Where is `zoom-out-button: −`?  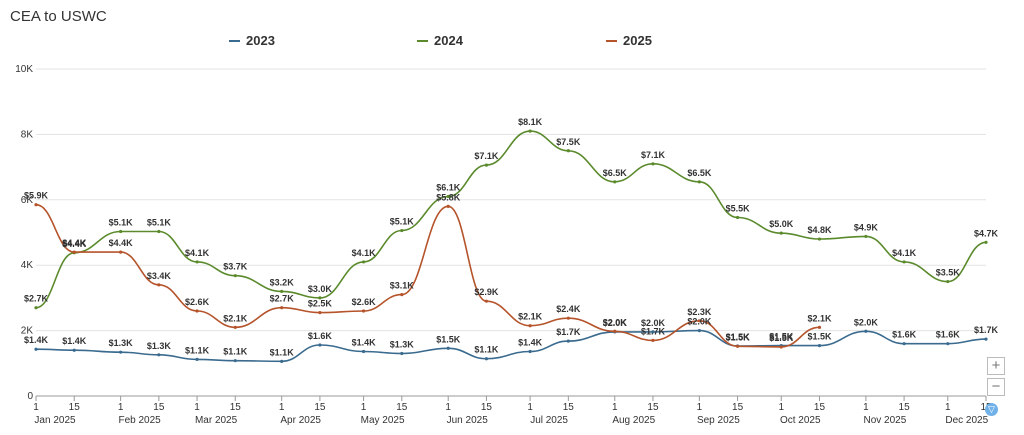 zoom-out-button: − is located at coordinates (996, 387).